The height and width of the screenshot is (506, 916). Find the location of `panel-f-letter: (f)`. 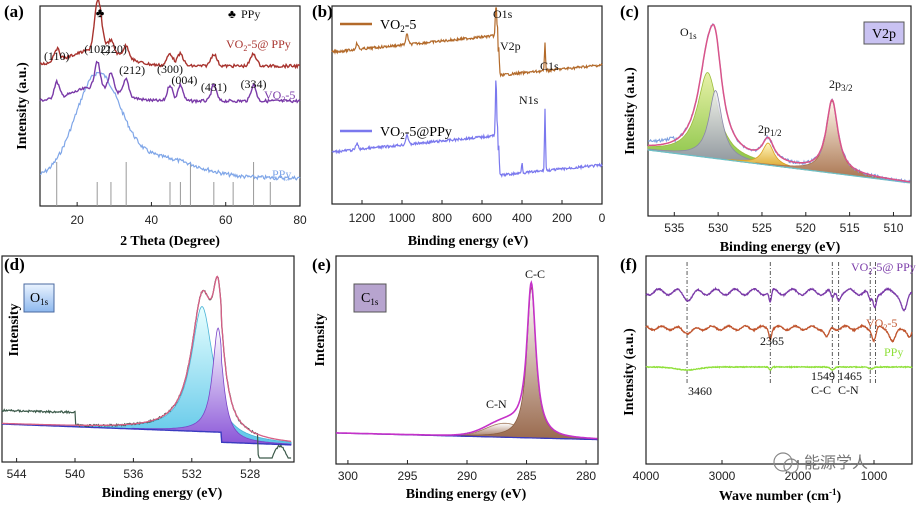

panel-f-letter: (f) is located at coordinates (628, 264).